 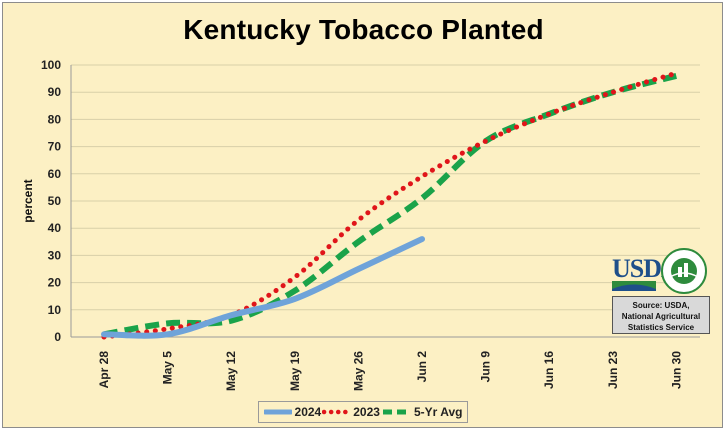 I want to click on legend: 2024 2023 5-Yr Avg, so click(x=363, y=412).